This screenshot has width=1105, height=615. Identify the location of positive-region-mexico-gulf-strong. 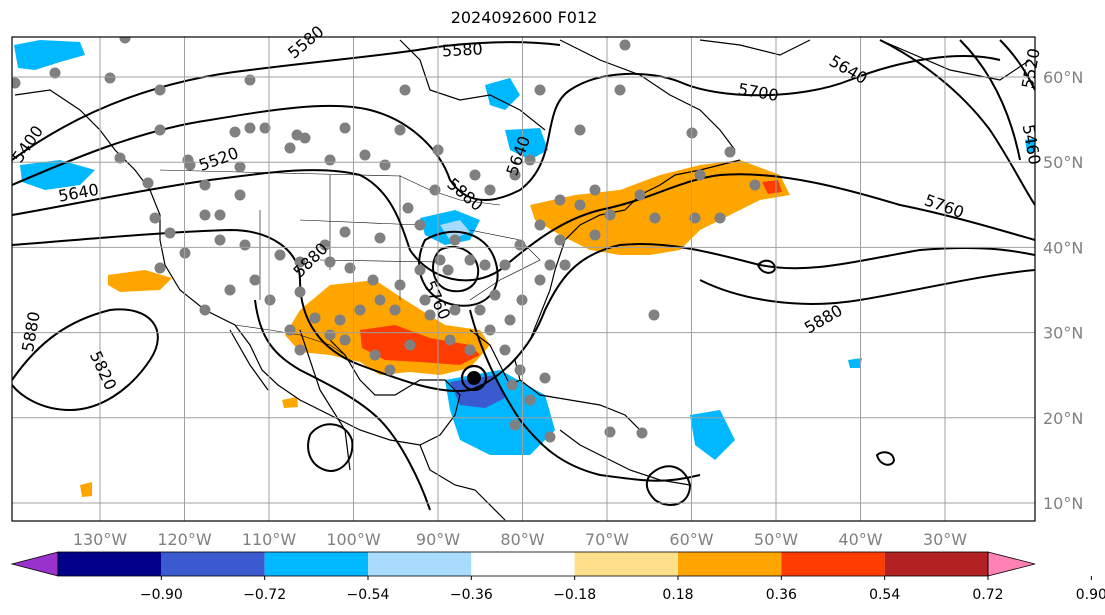
(420, 345).